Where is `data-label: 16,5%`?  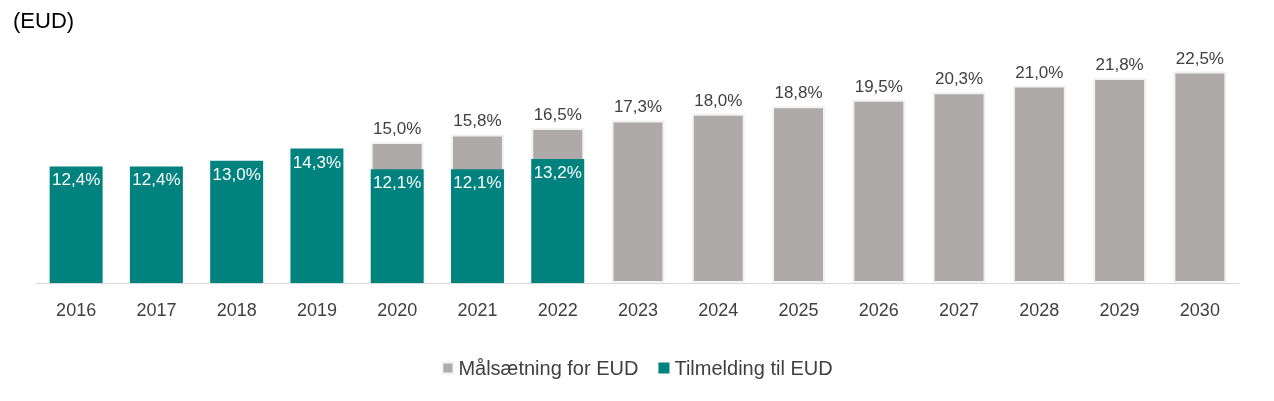 data-label: 16,5% is located at coordinates (557, 114).